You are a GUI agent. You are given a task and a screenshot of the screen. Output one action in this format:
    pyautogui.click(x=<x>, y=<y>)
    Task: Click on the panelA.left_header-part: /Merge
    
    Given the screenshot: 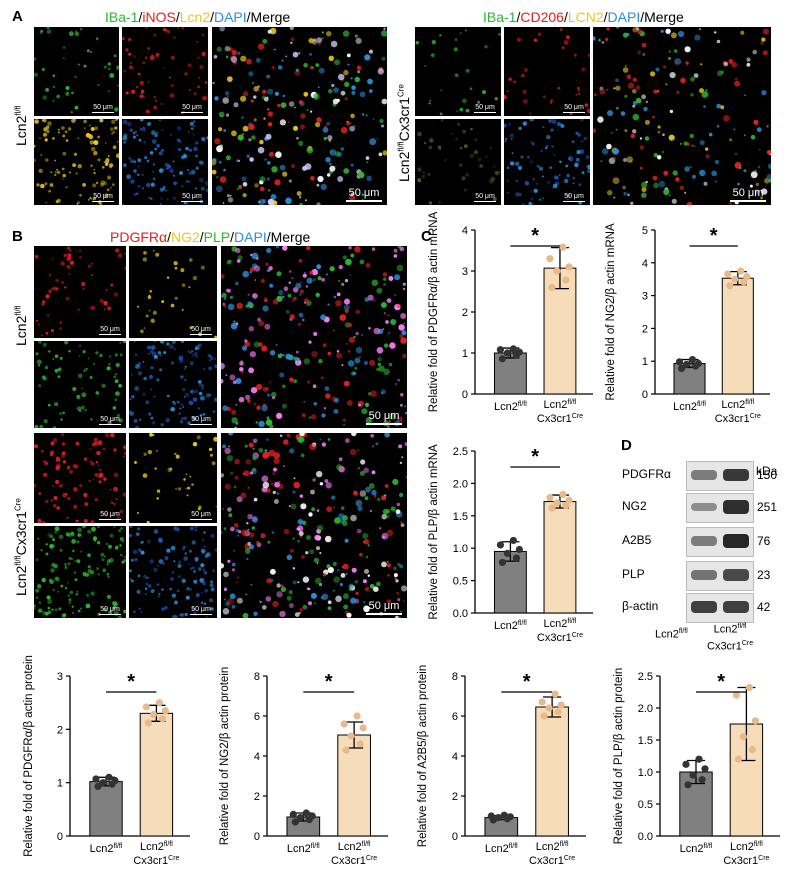 What is the action you would take?
    pyautogui.click(x=268, y=17)
    